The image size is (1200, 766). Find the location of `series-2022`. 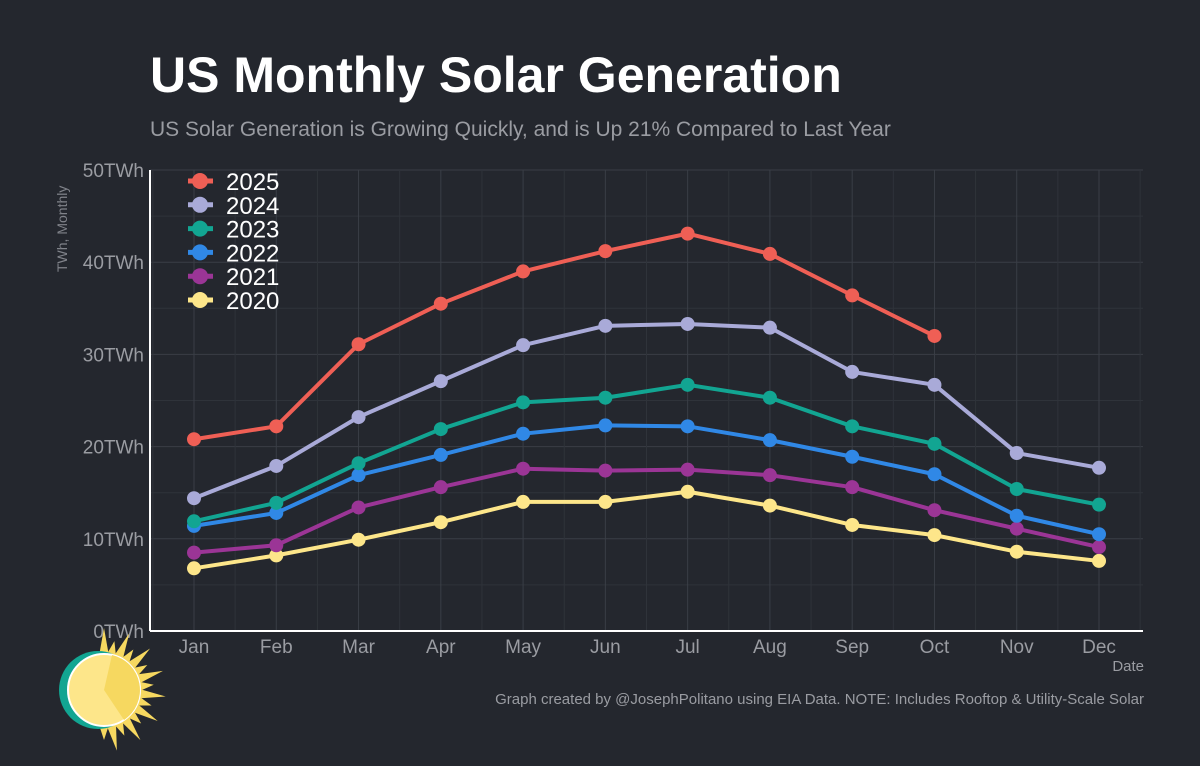

series-2022 is located at coordinates (646, 480).